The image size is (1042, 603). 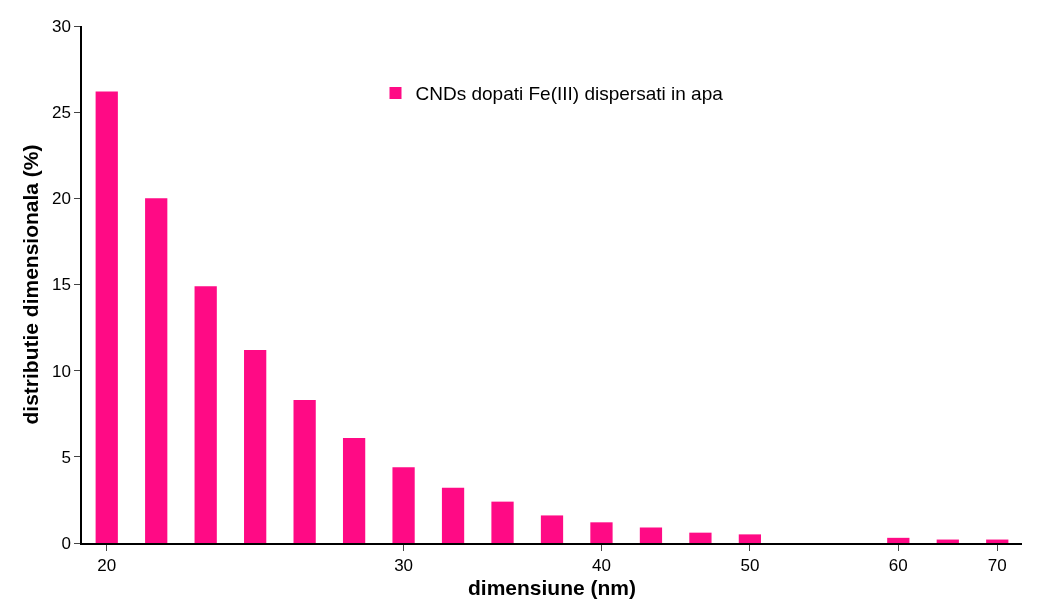 What do you see at coordinates (61, 26) in the screenshot?
I see `y-tick-label: 30` at bounding box center [61, 26].